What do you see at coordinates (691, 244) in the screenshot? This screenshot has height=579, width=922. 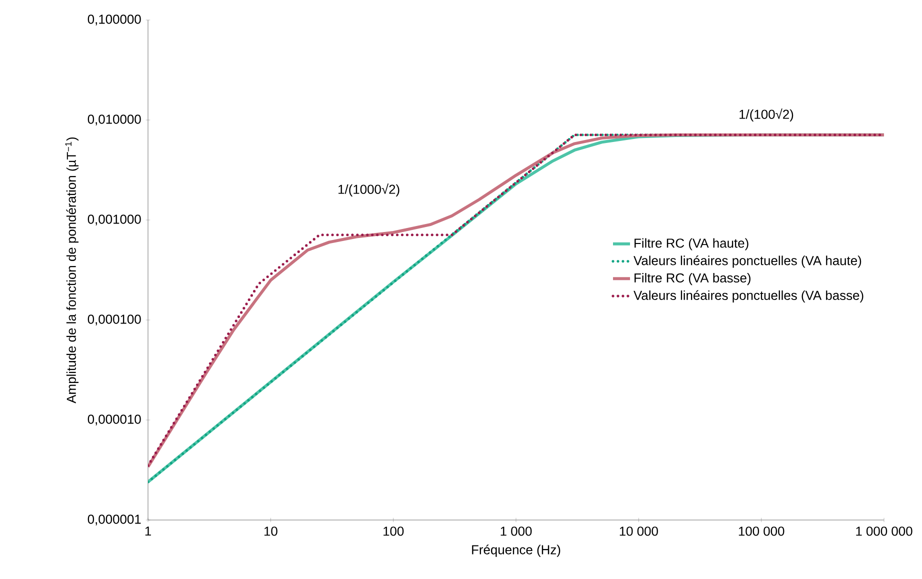 I see `legend-label: Filtre RC (VA haute)` at bounding box center [691, 244].